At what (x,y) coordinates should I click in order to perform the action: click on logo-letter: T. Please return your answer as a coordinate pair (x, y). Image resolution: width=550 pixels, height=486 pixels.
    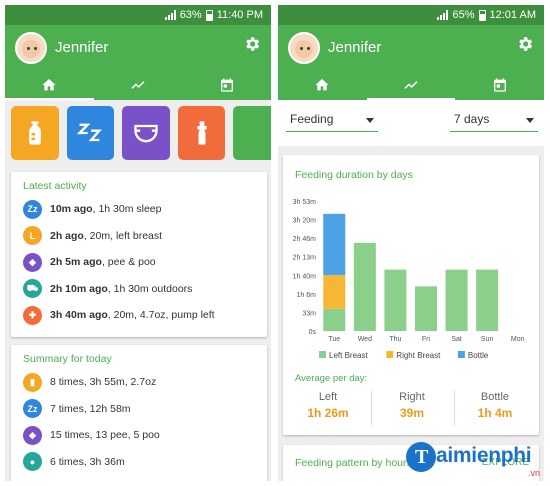
    Looking at the image, I should click on (422, 457).